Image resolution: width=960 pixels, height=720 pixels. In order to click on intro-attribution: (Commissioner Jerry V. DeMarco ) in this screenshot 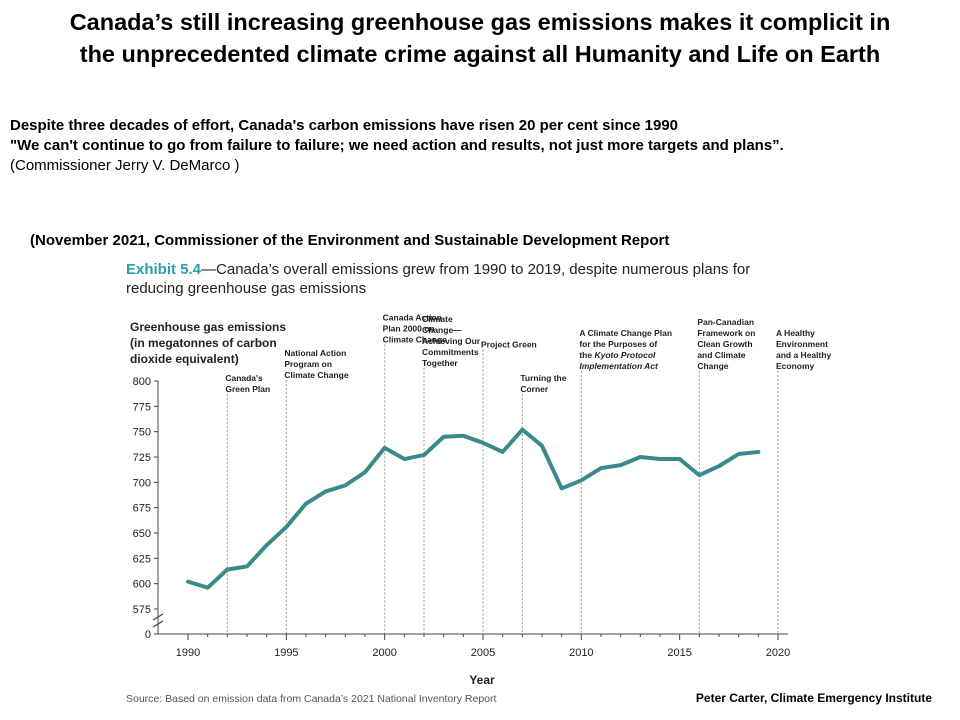, I will do `click(125, 165)`.